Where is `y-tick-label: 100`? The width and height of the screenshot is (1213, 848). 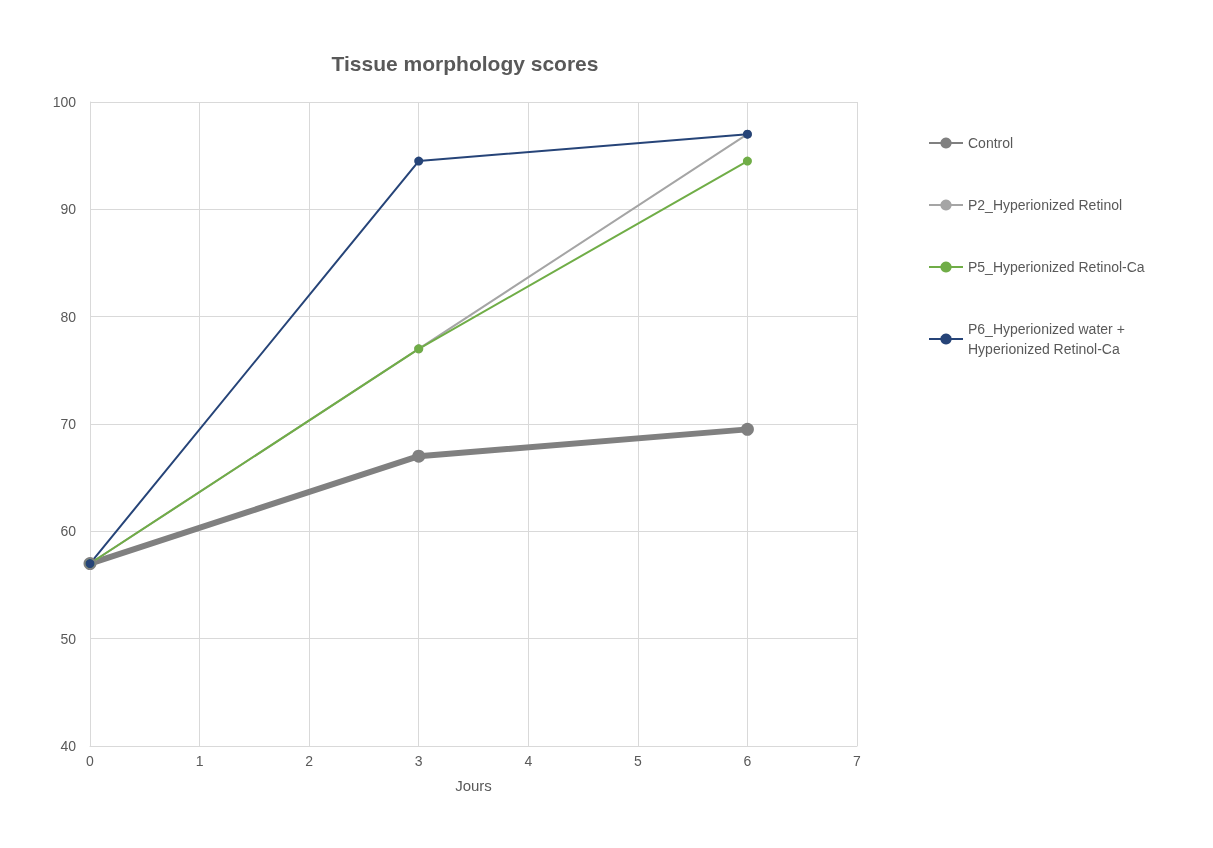 y-tick-label: 100 is located at coordinates (64, 102).